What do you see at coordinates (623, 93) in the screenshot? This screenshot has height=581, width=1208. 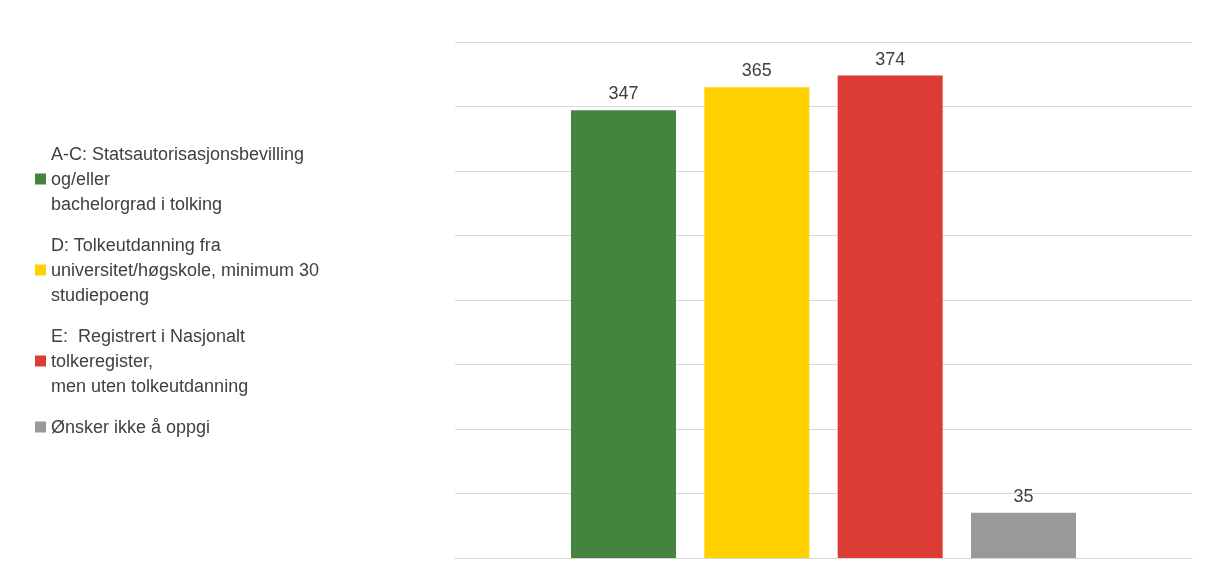 I see `data-label: 347` at bounding box center [623, 93].